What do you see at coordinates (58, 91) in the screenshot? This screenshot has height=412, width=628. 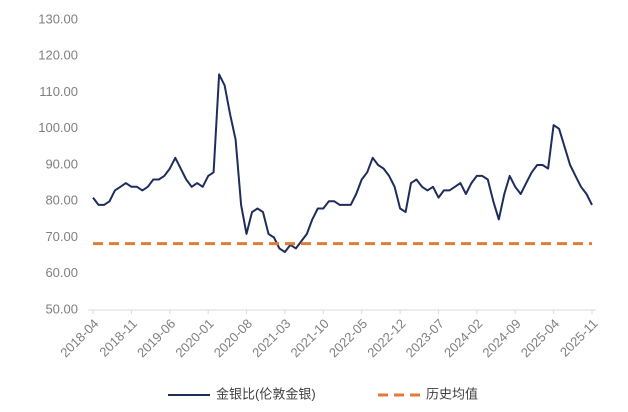 I see `y-tick-label: 110.00` at bounding box center [58, 91].